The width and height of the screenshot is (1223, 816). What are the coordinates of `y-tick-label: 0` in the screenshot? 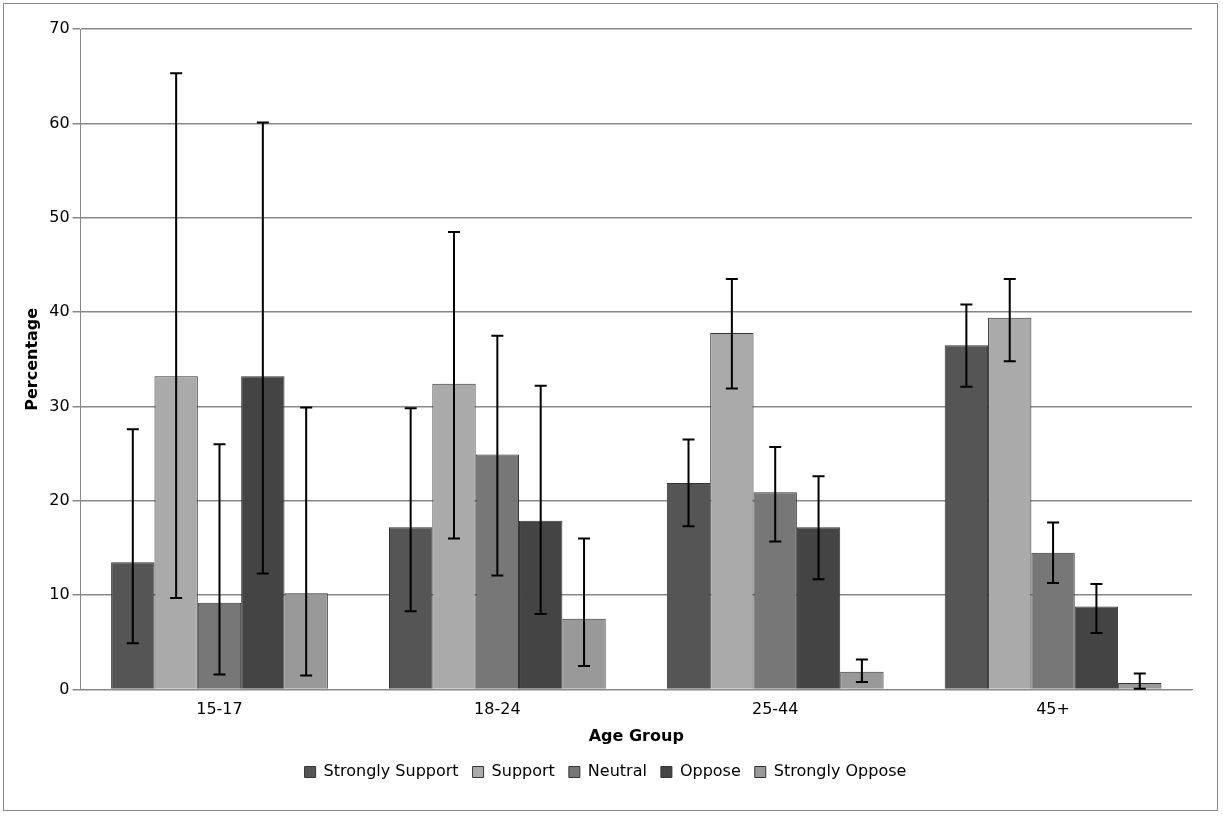 It's located at (64, 688).